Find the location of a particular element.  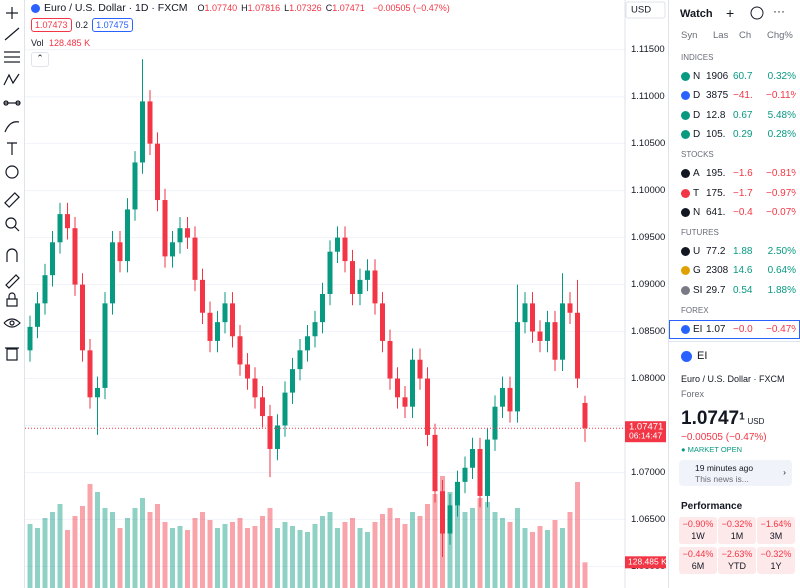

change: 0.67 is located at coordinates (743, 115).